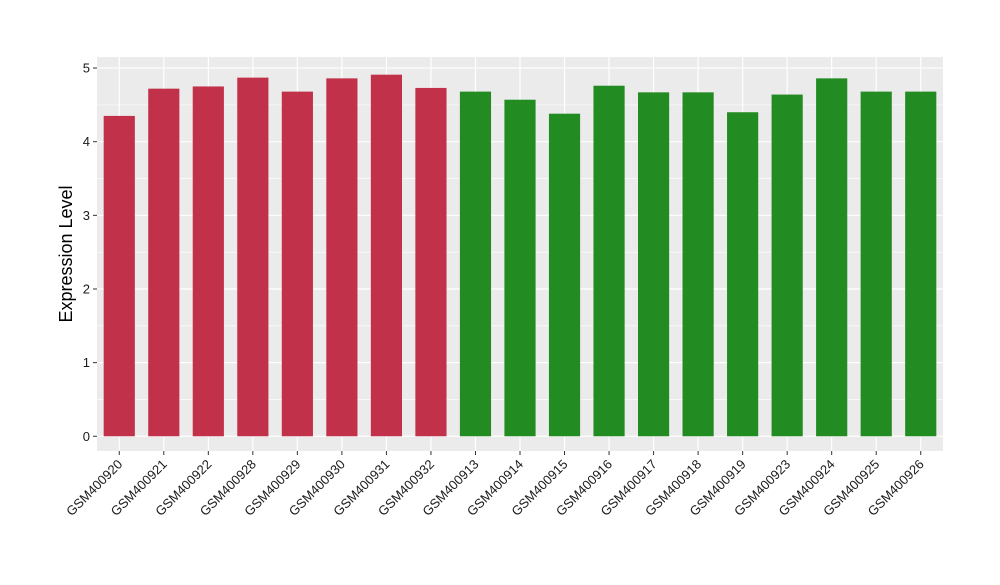  Describe the element at coordinates (876, 264) in the screenshot. I see `bar-gsm400925` at that location.